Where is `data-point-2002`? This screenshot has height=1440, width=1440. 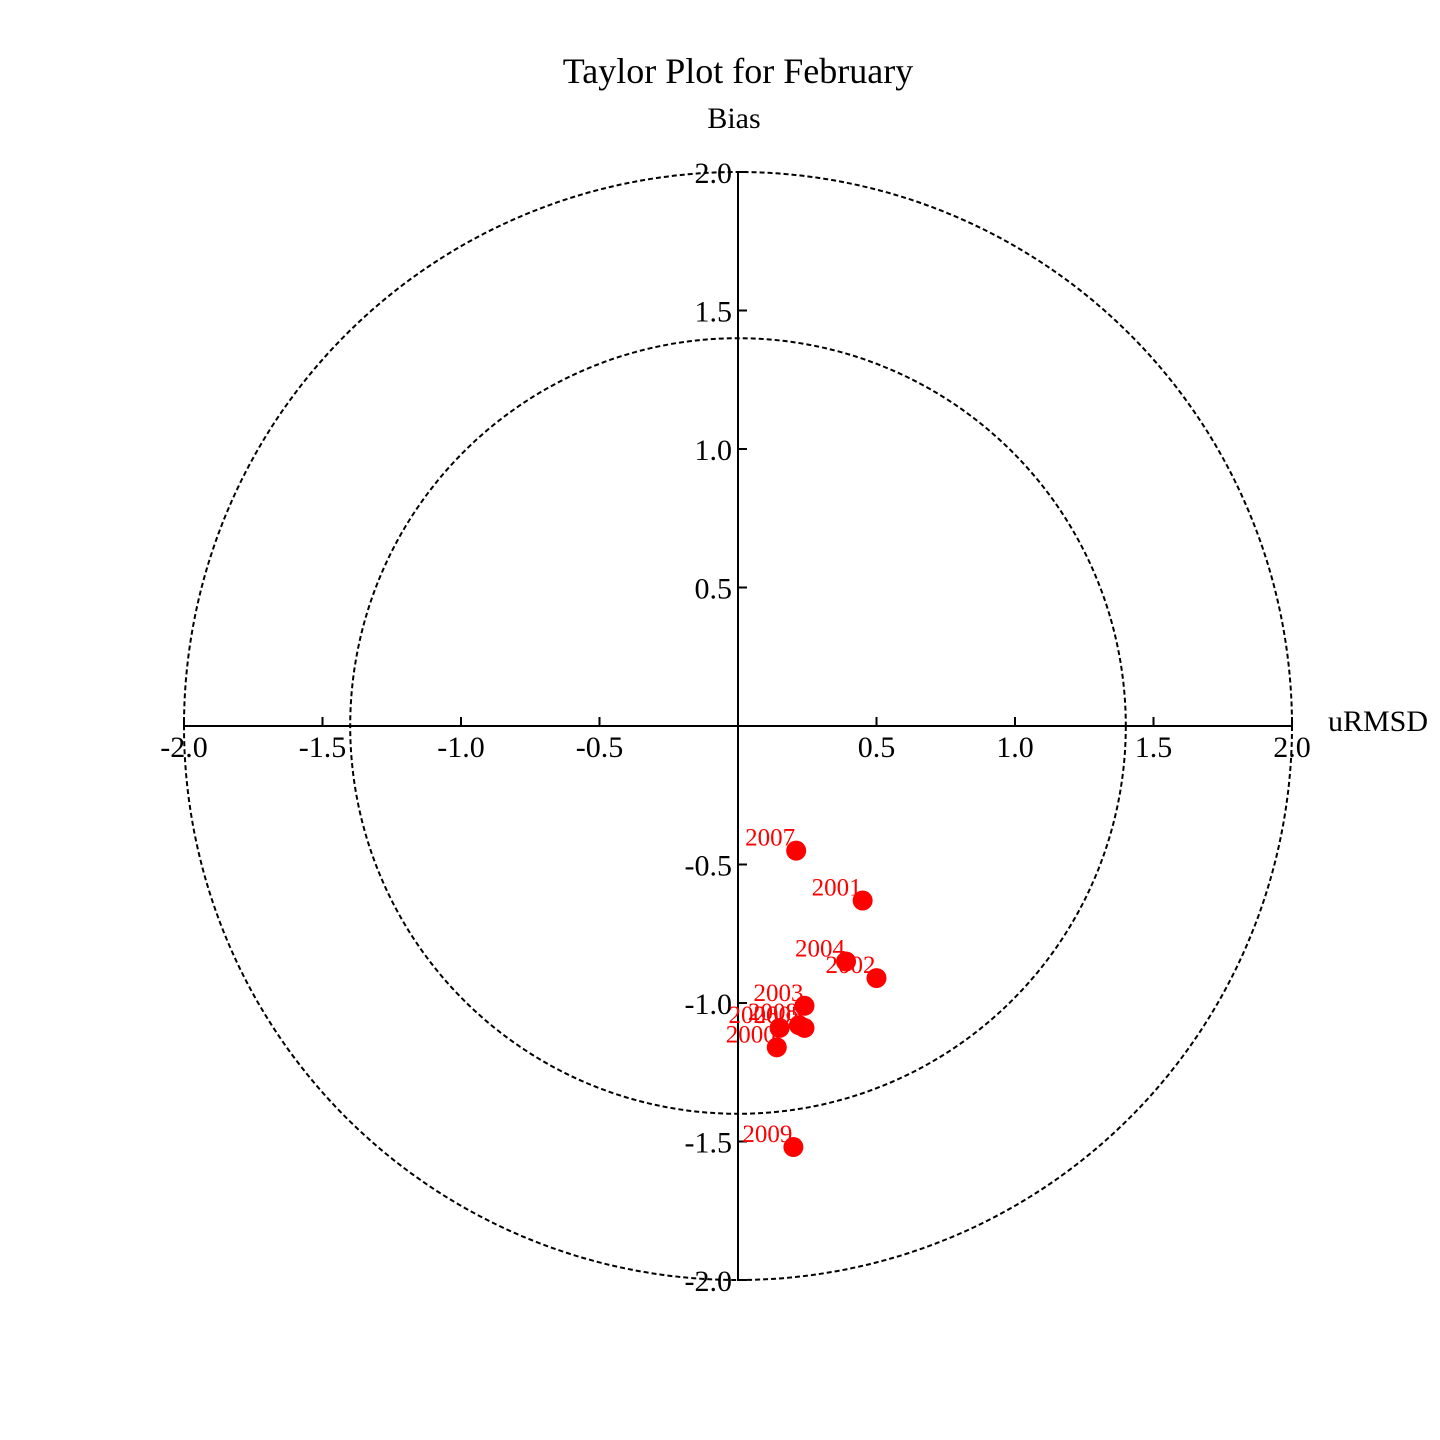
data-point-2002 is located at coordinates (876, 978).